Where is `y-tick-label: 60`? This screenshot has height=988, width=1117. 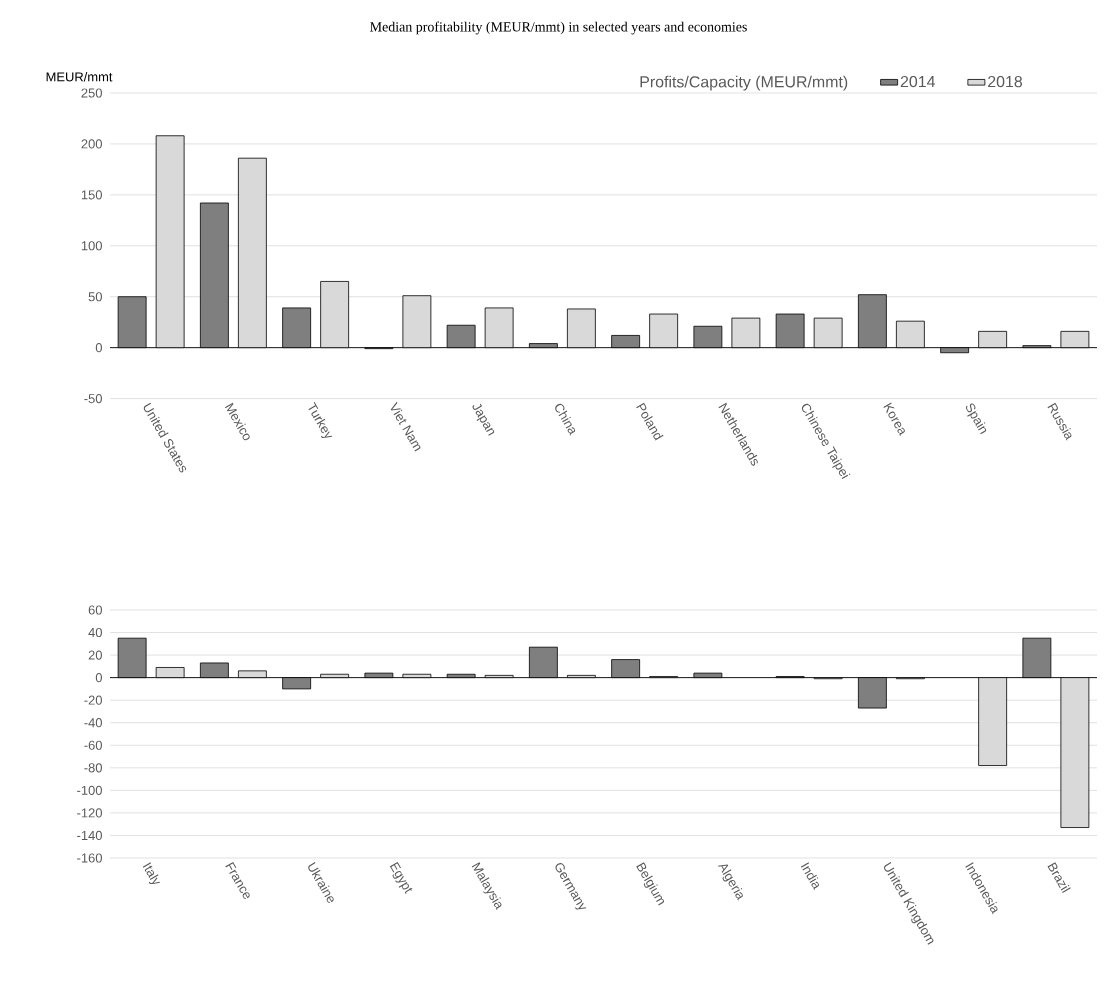 y-tick-label: 60 is located at coordinates (95, 610).